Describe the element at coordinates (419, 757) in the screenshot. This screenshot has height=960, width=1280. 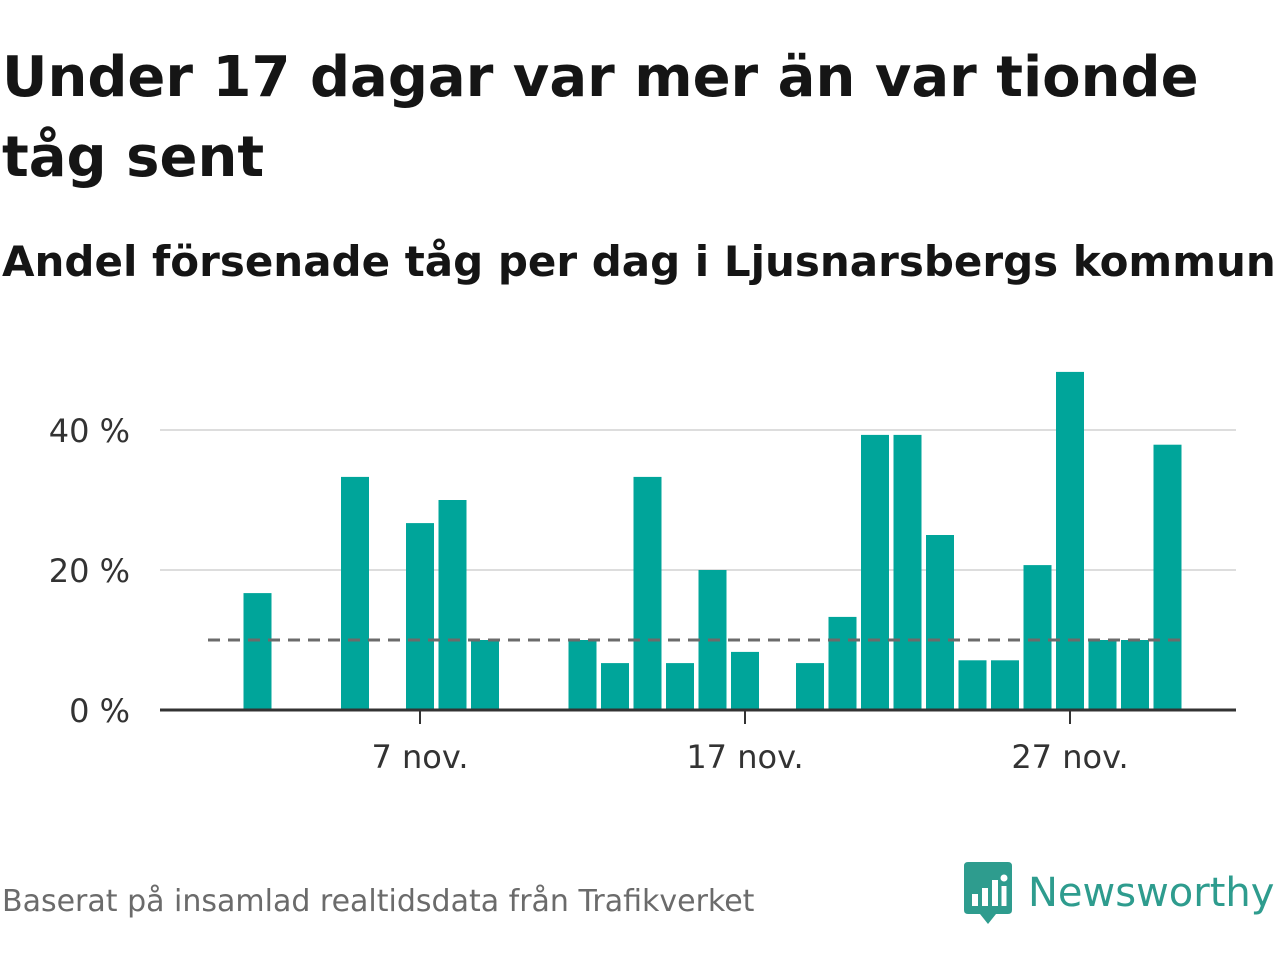
I see `x-tick-label: 7 nov.` at that location.